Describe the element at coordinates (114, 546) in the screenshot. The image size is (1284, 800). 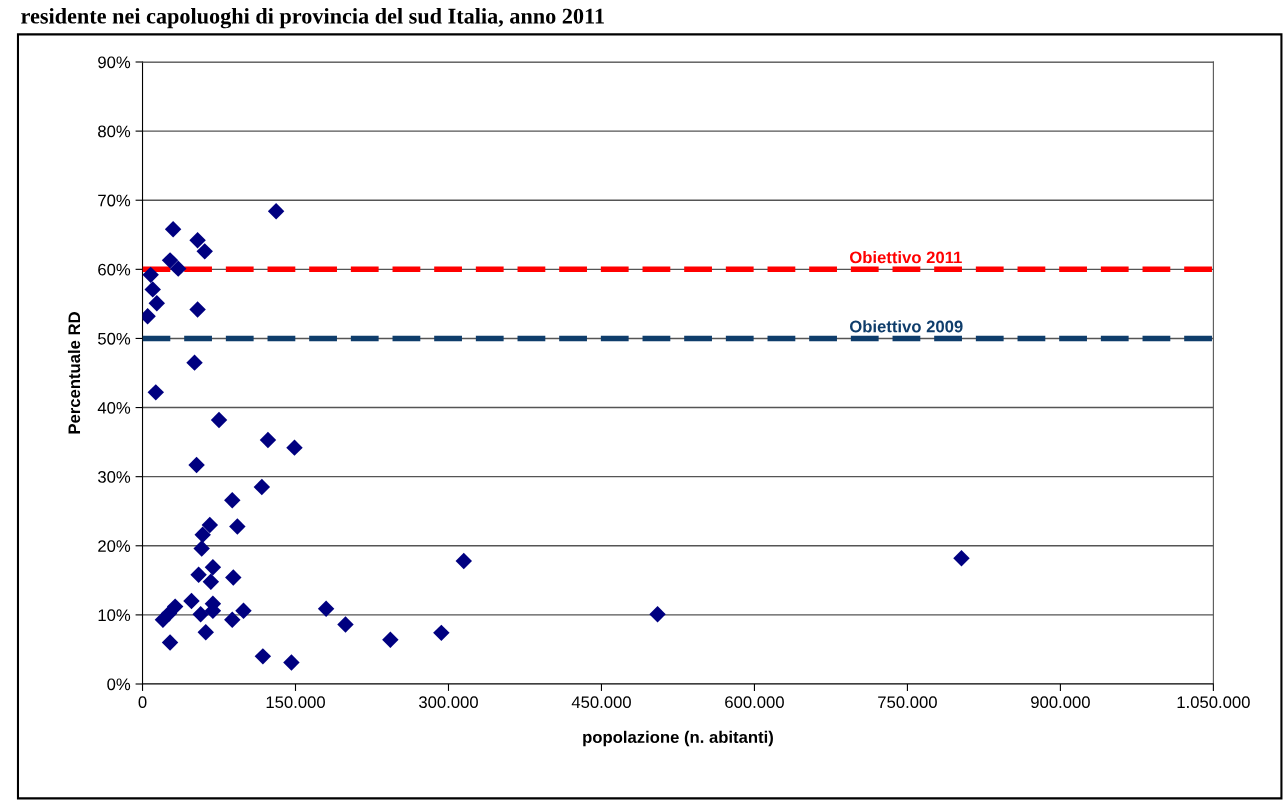
I see `y-tick-label: 20%` at that location.